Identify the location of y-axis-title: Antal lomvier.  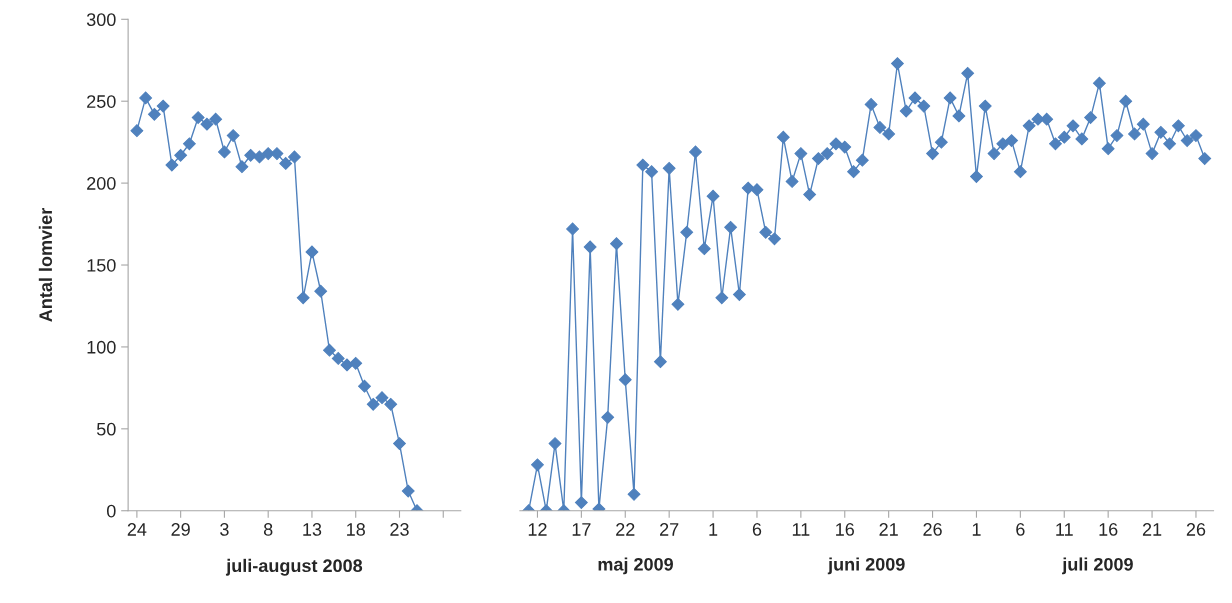
(45, 265).